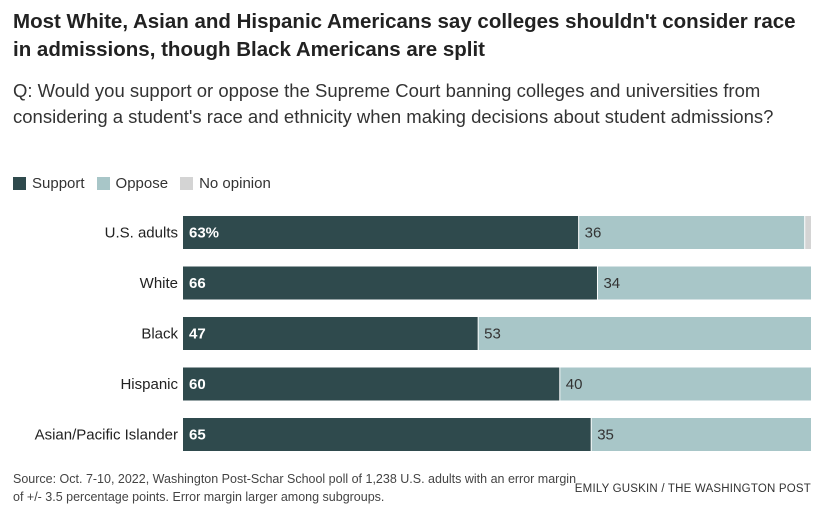 The height and width of the screenshot is (521, 823). Describe the element at coordinates (159, 283) in the screenshot. I see `category-label: White` at that location.